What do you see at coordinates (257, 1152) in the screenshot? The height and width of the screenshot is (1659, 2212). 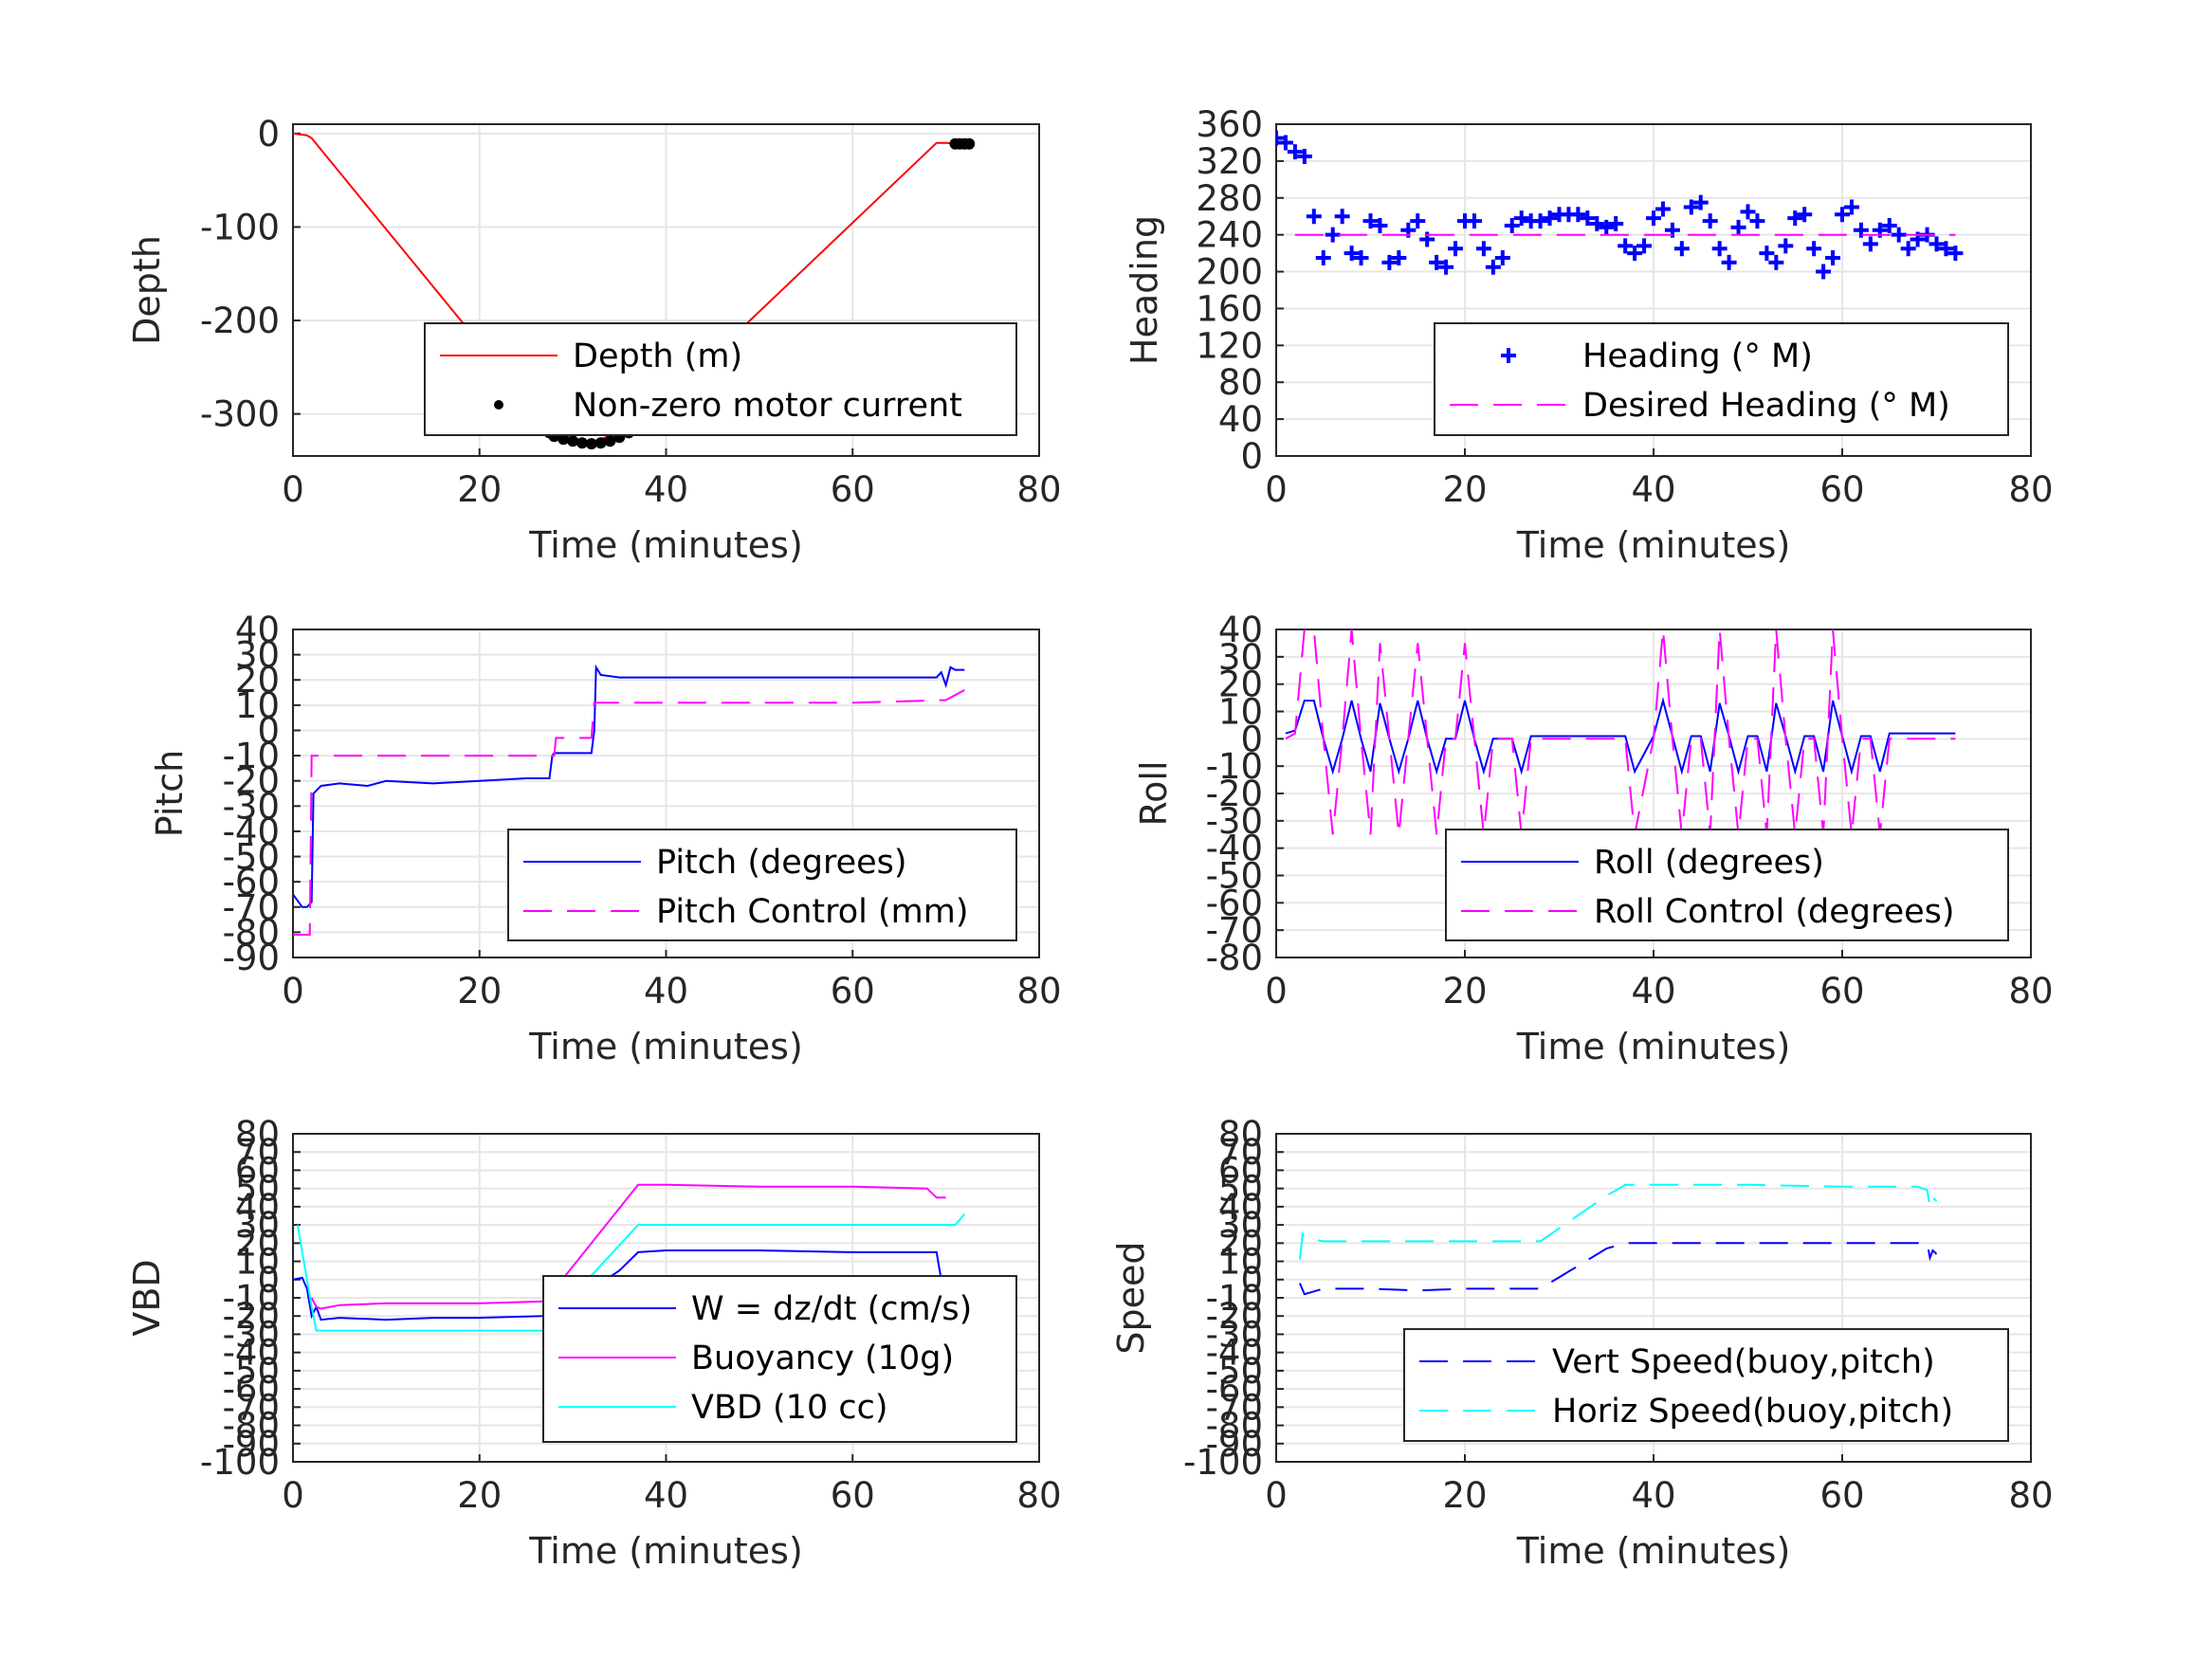 I see `y-tick-label: 70` at bounding box center [257, 1152].